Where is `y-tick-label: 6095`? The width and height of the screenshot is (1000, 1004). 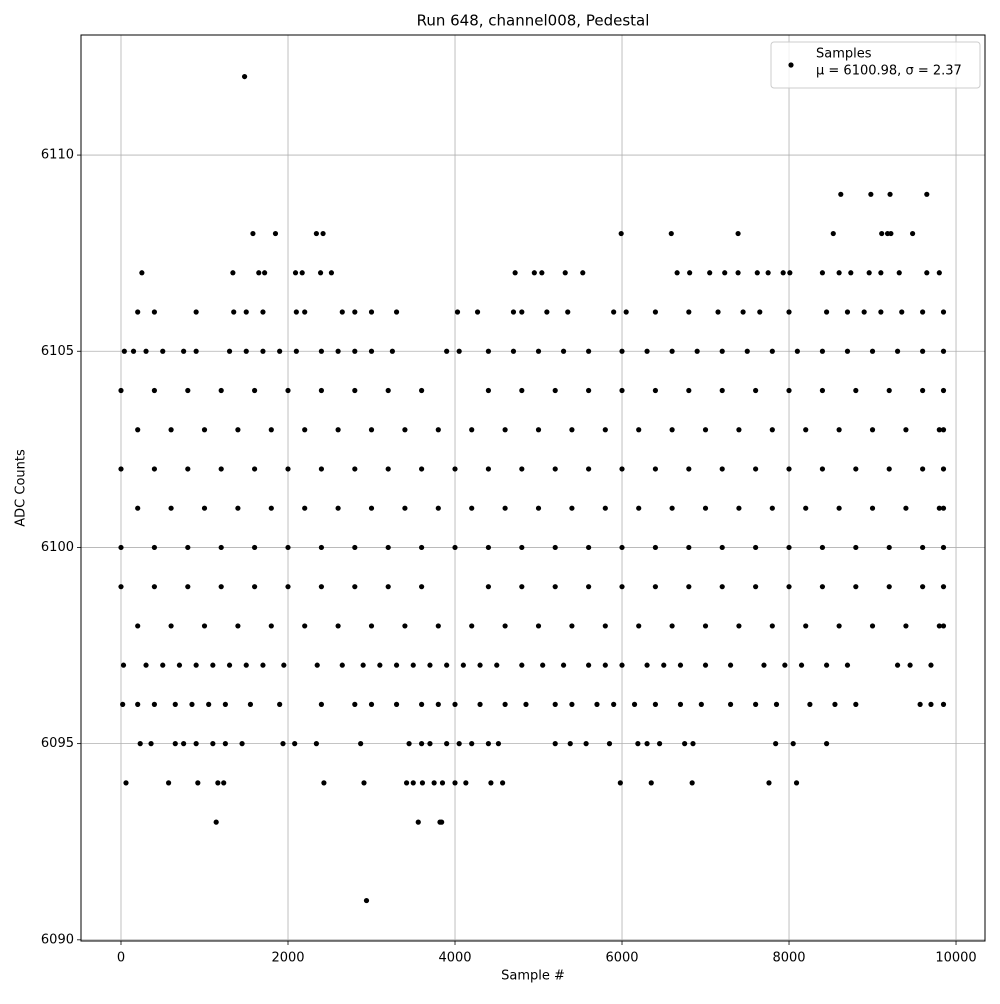 y-tick-label: 6095 is located at coordinates (57, 743).